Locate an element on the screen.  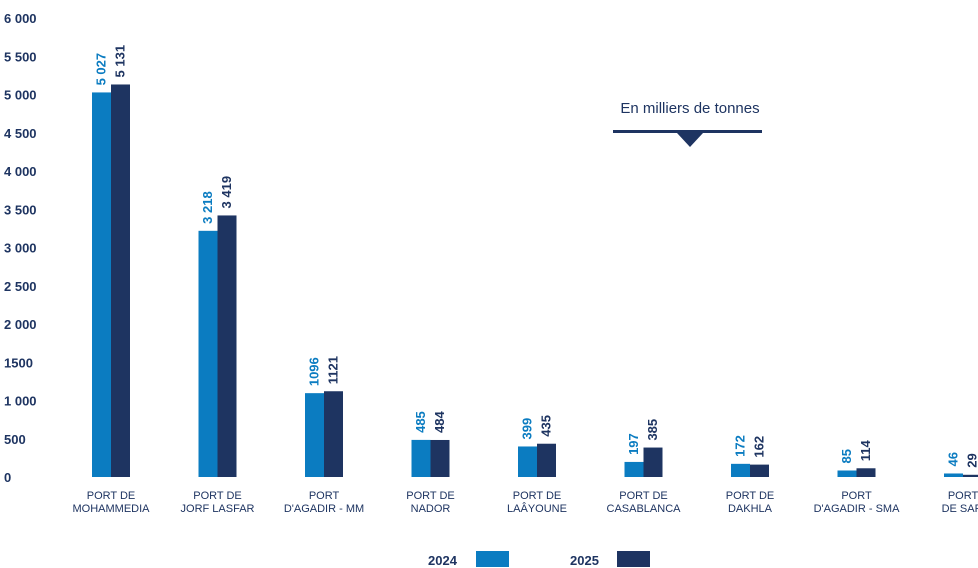
data-label-2024: 485 is located at coordinates (420, 422).